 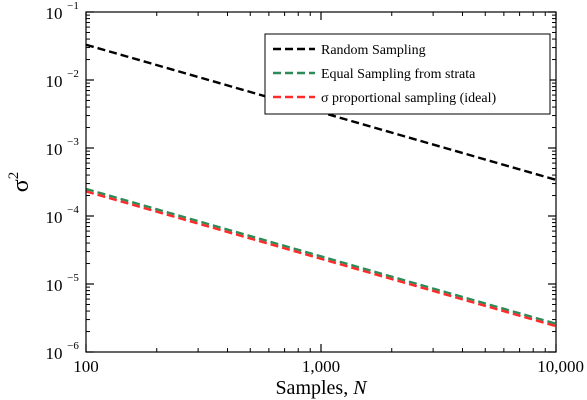 What do you see at coordinates (86, 366) in the screenshot?
I see `x-tick-label: 100` at bounding box center [86, 366].